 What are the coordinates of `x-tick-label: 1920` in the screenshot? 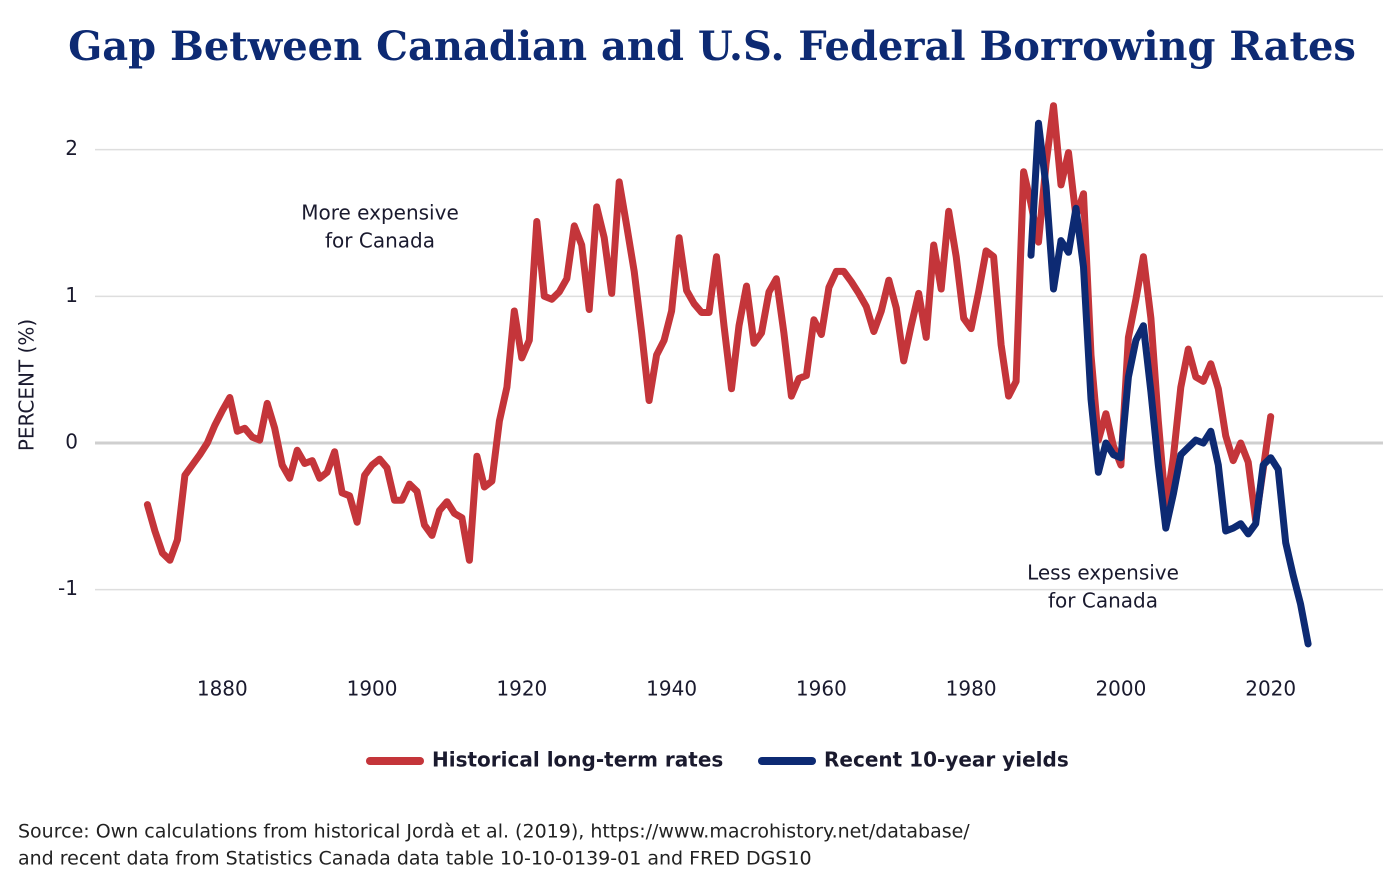 It's located at (521, 689).